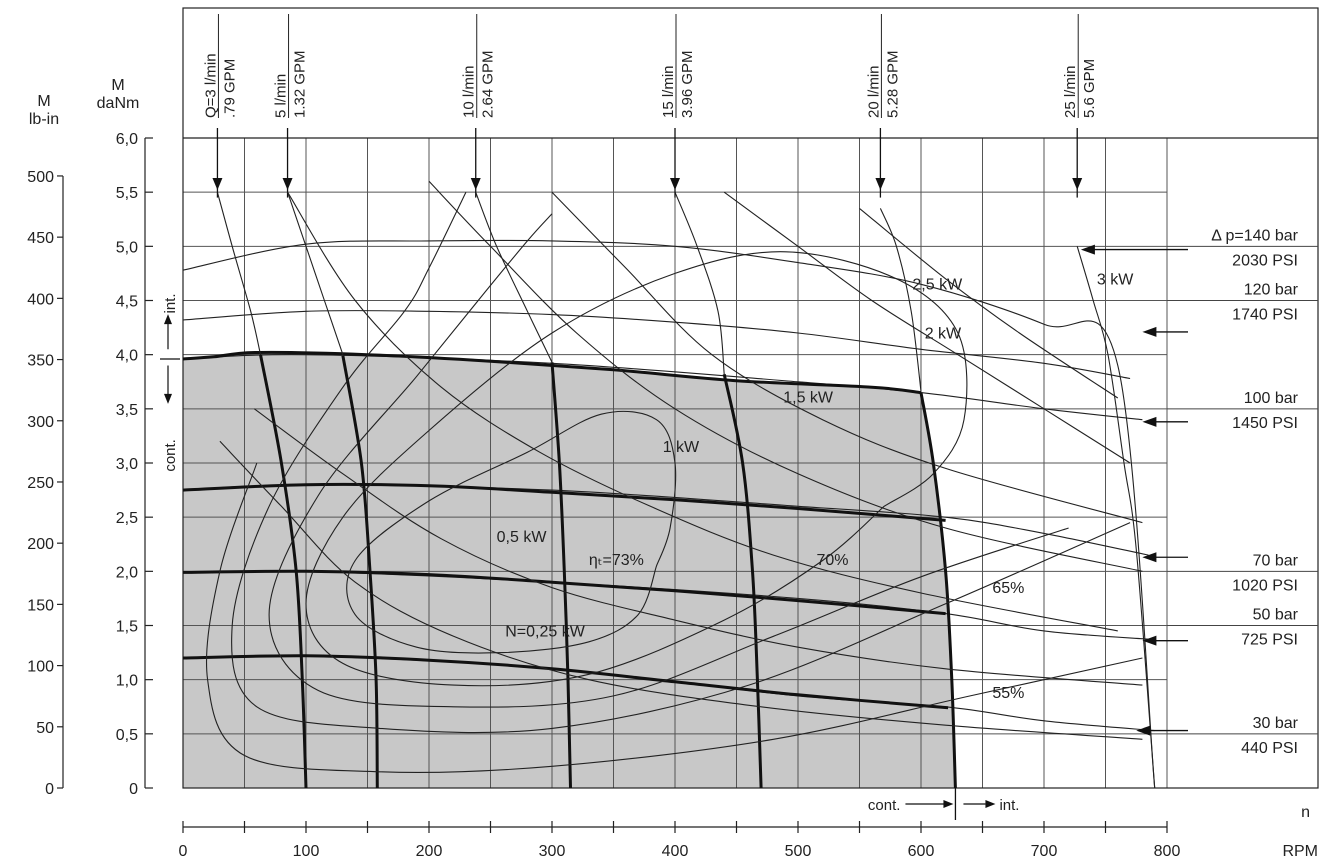 The height and width of the screenshot is (863, 1336). I want to click on flow-label-gpm: 5.28 GPM, so click(892, 84).